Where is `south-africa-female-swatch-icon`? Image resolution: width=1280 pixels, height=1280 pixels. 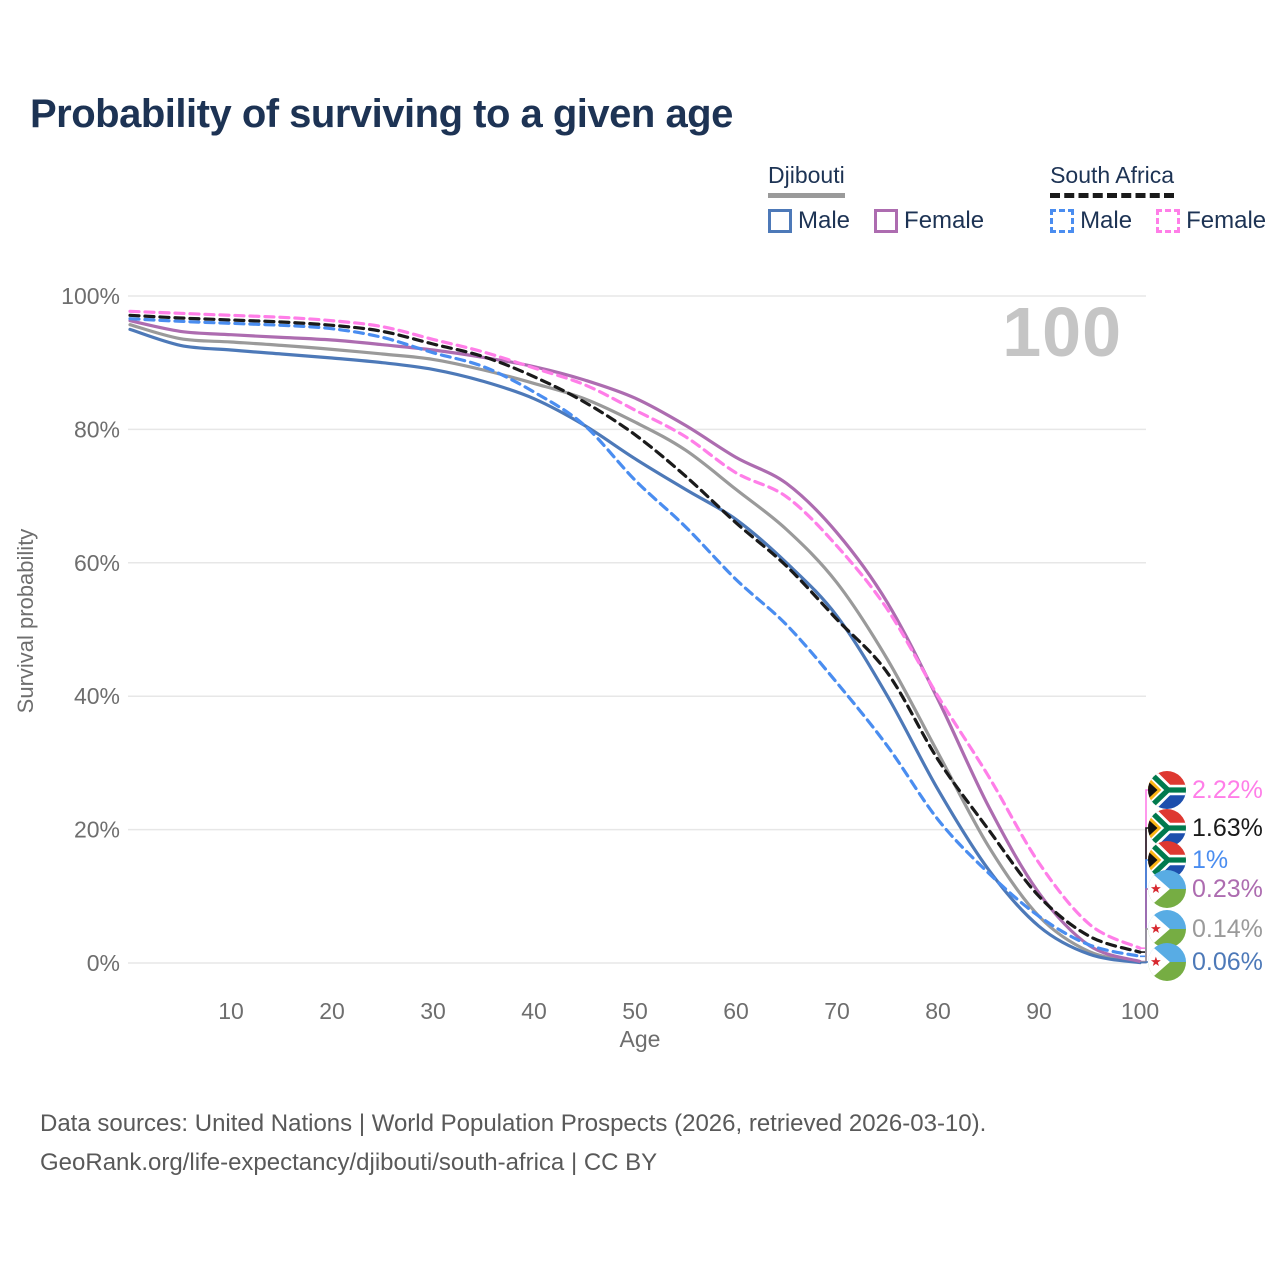 south-africa-female-swatch-icon is located at coordinates (1168, 221).